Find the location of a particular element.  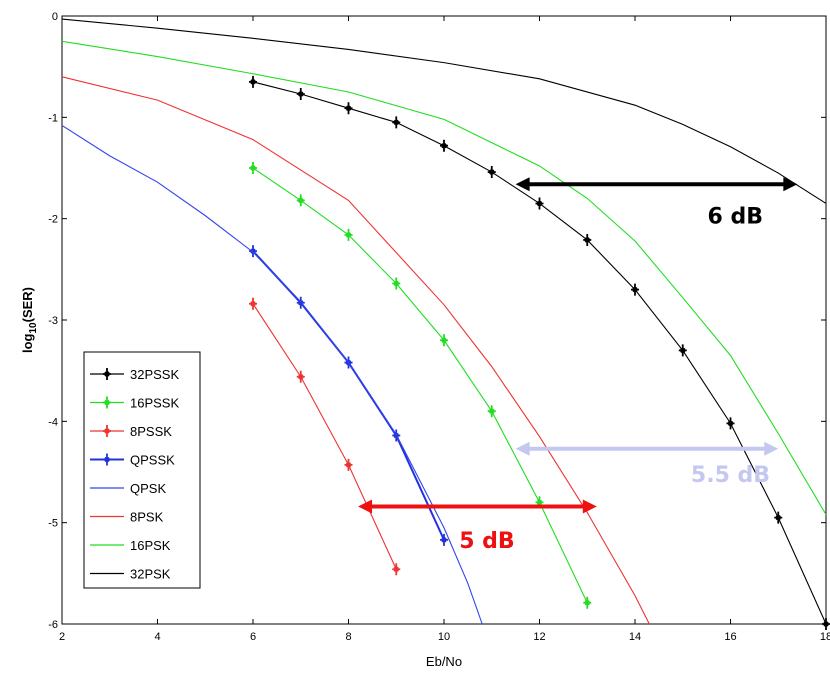

y-tick-label: -4 is located at coordinates (53, 422).